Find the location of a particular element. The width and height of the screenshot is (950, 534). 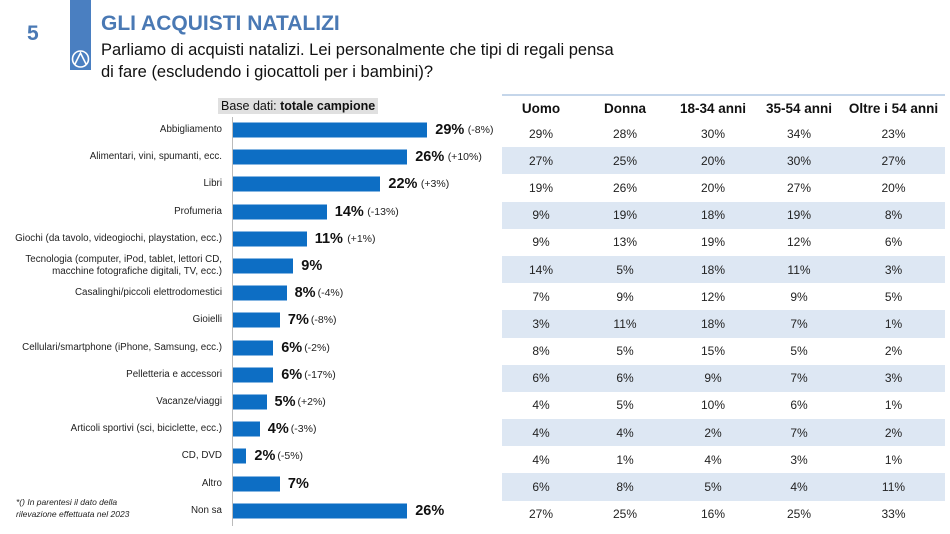

table-row: 19% 26% 20% 27% 20% is located at coordinates (723, 187).